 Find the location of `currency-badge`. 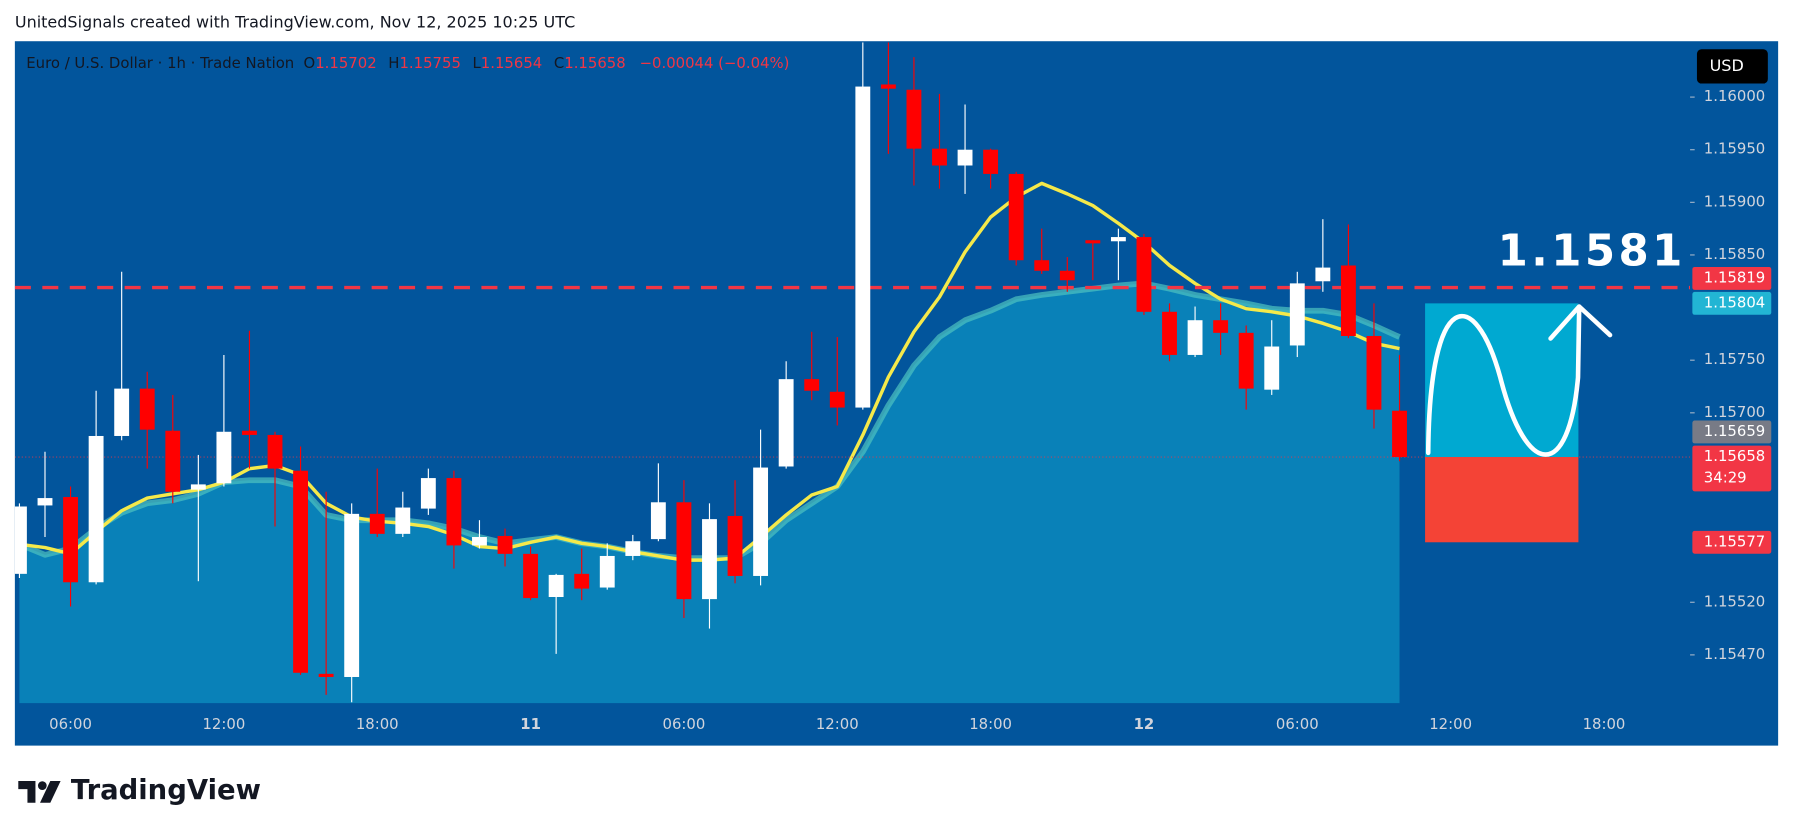

currency-badge is located at coordinates (1732, 66).